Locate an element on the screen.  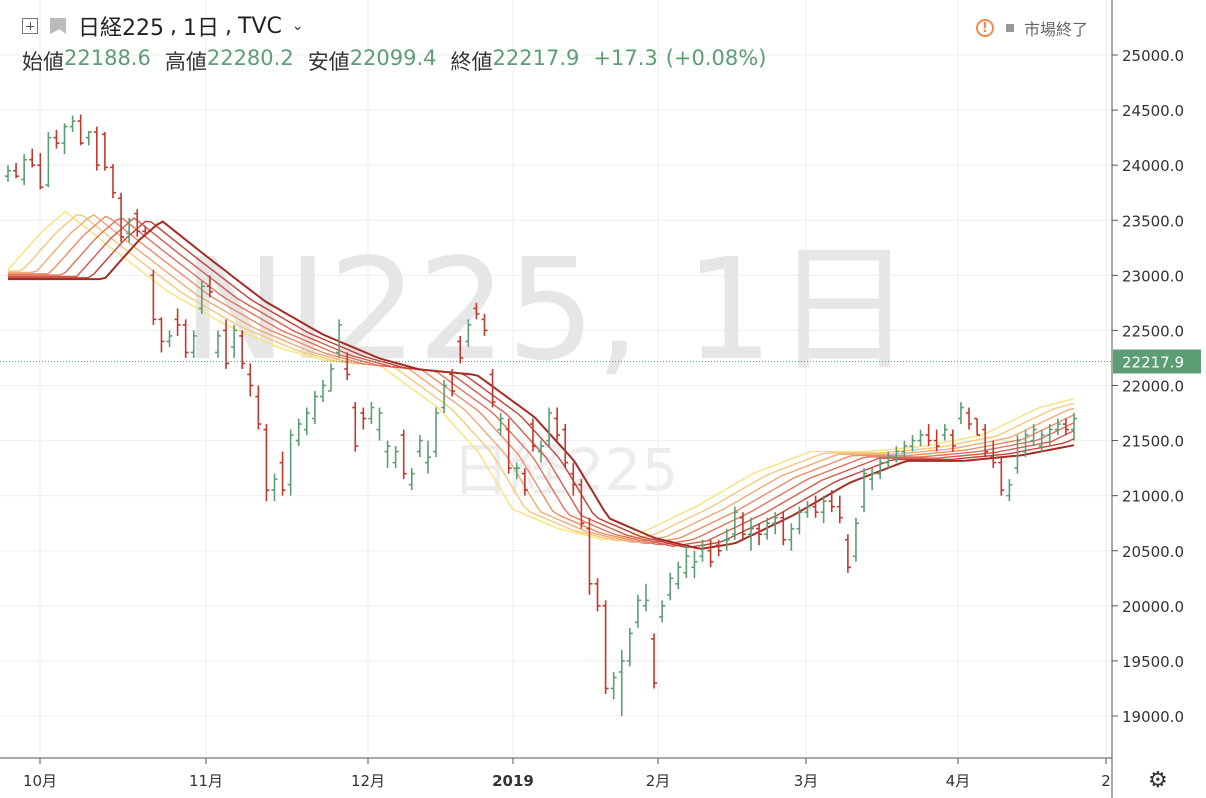
time-tick-label: 2019 is located at coordinates (513, 781).